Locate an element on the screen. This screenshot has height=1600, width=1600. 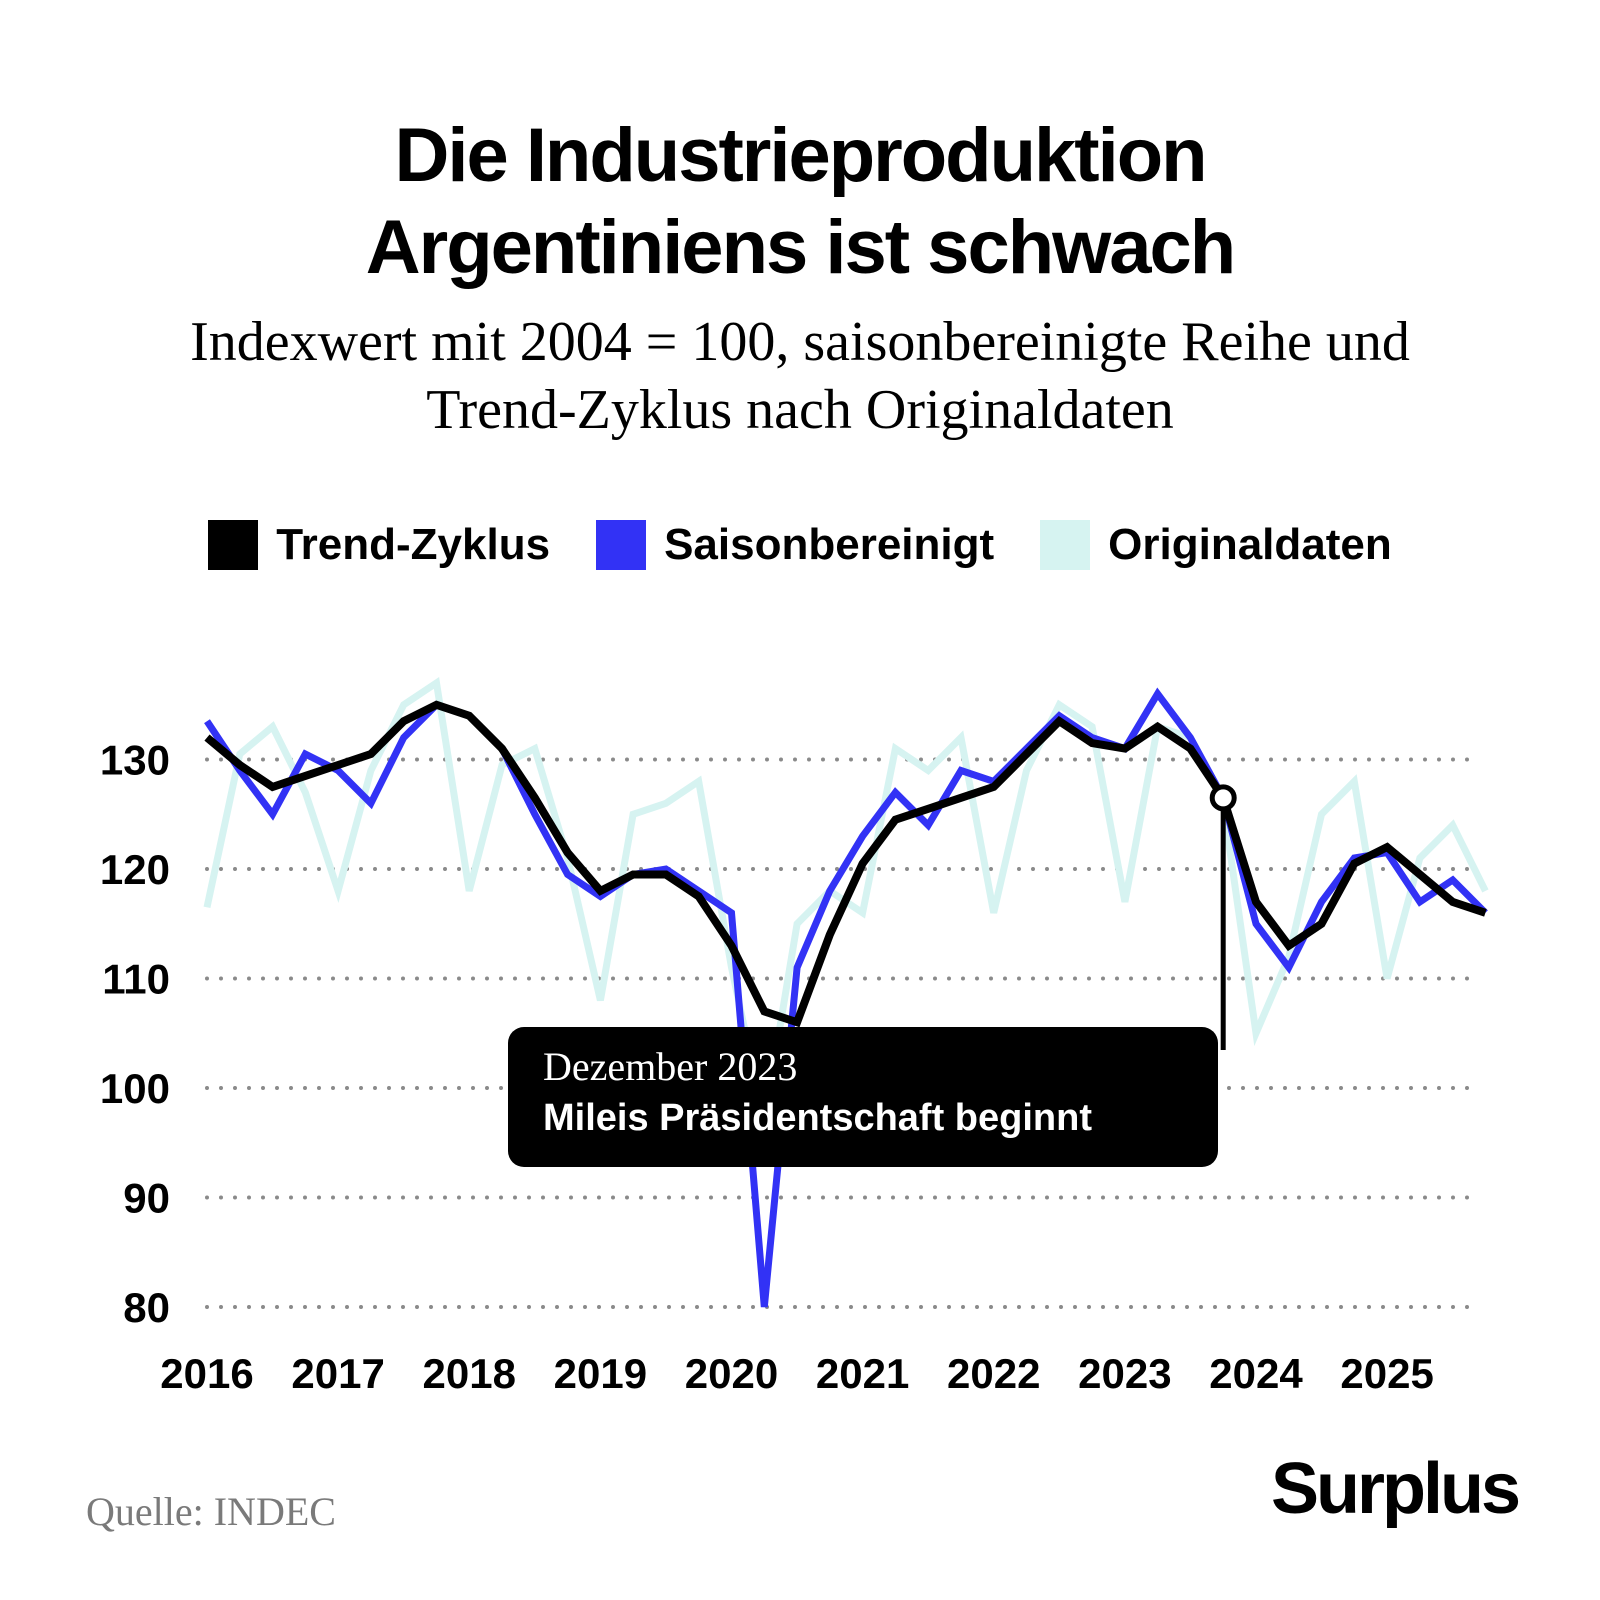
annotation-box is located at coordinates (863, 1097).